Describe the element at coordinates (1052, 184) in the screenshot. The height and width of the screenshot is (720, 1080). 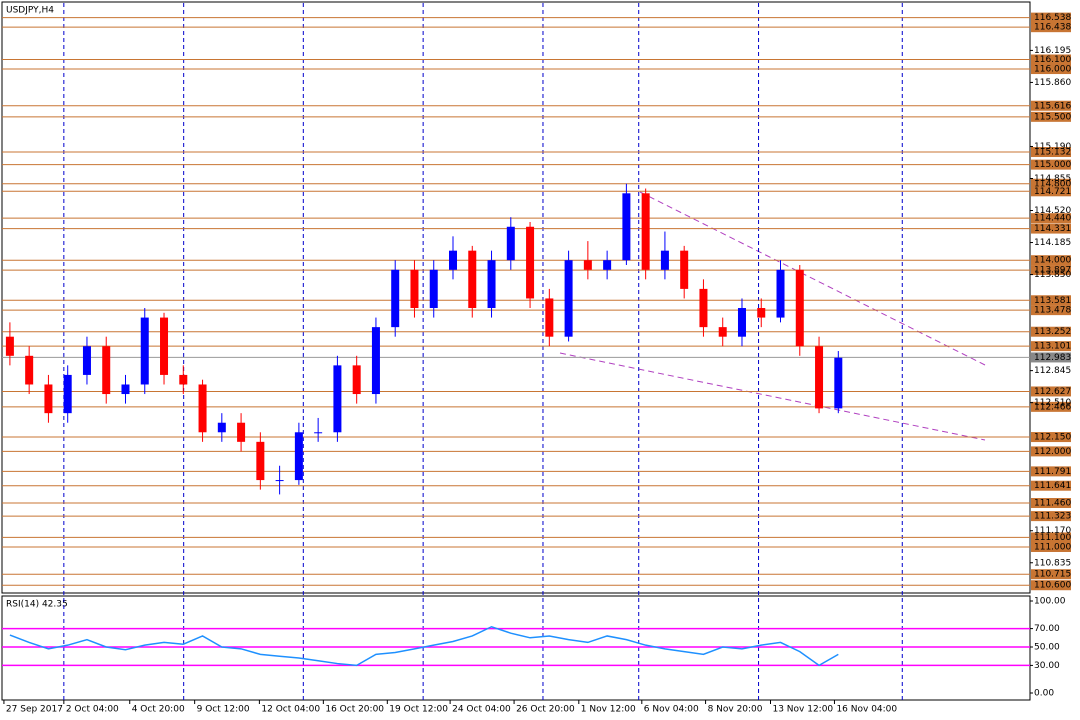
I see `level-label: 114.800` at that location.